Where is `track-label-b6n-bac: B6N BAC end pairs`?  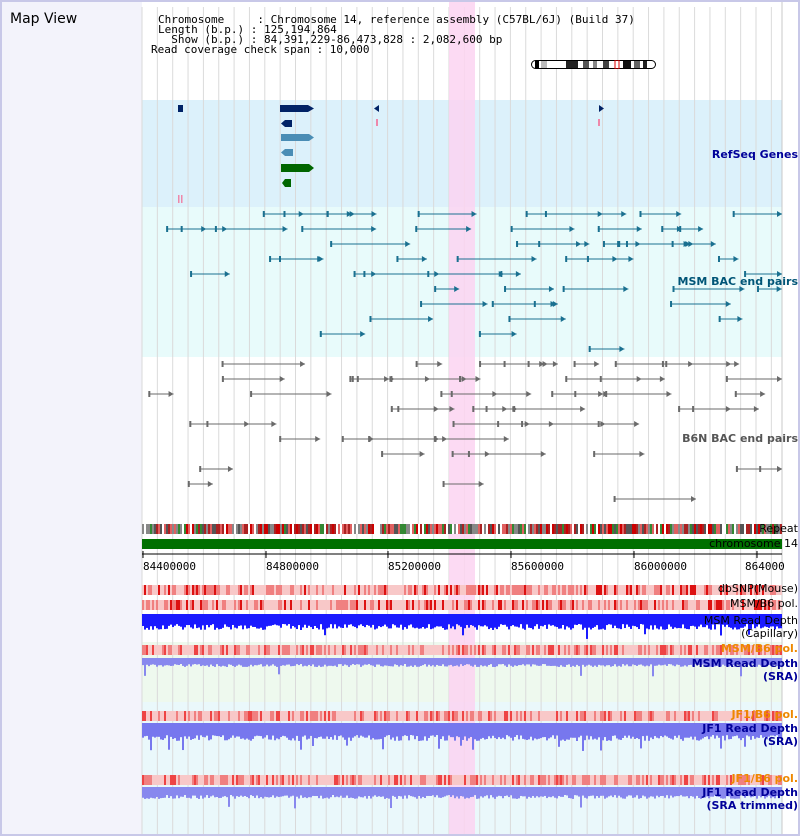 track-label-b6n-bac: B6N BAC end pairs is located at coordinates (740, 438).